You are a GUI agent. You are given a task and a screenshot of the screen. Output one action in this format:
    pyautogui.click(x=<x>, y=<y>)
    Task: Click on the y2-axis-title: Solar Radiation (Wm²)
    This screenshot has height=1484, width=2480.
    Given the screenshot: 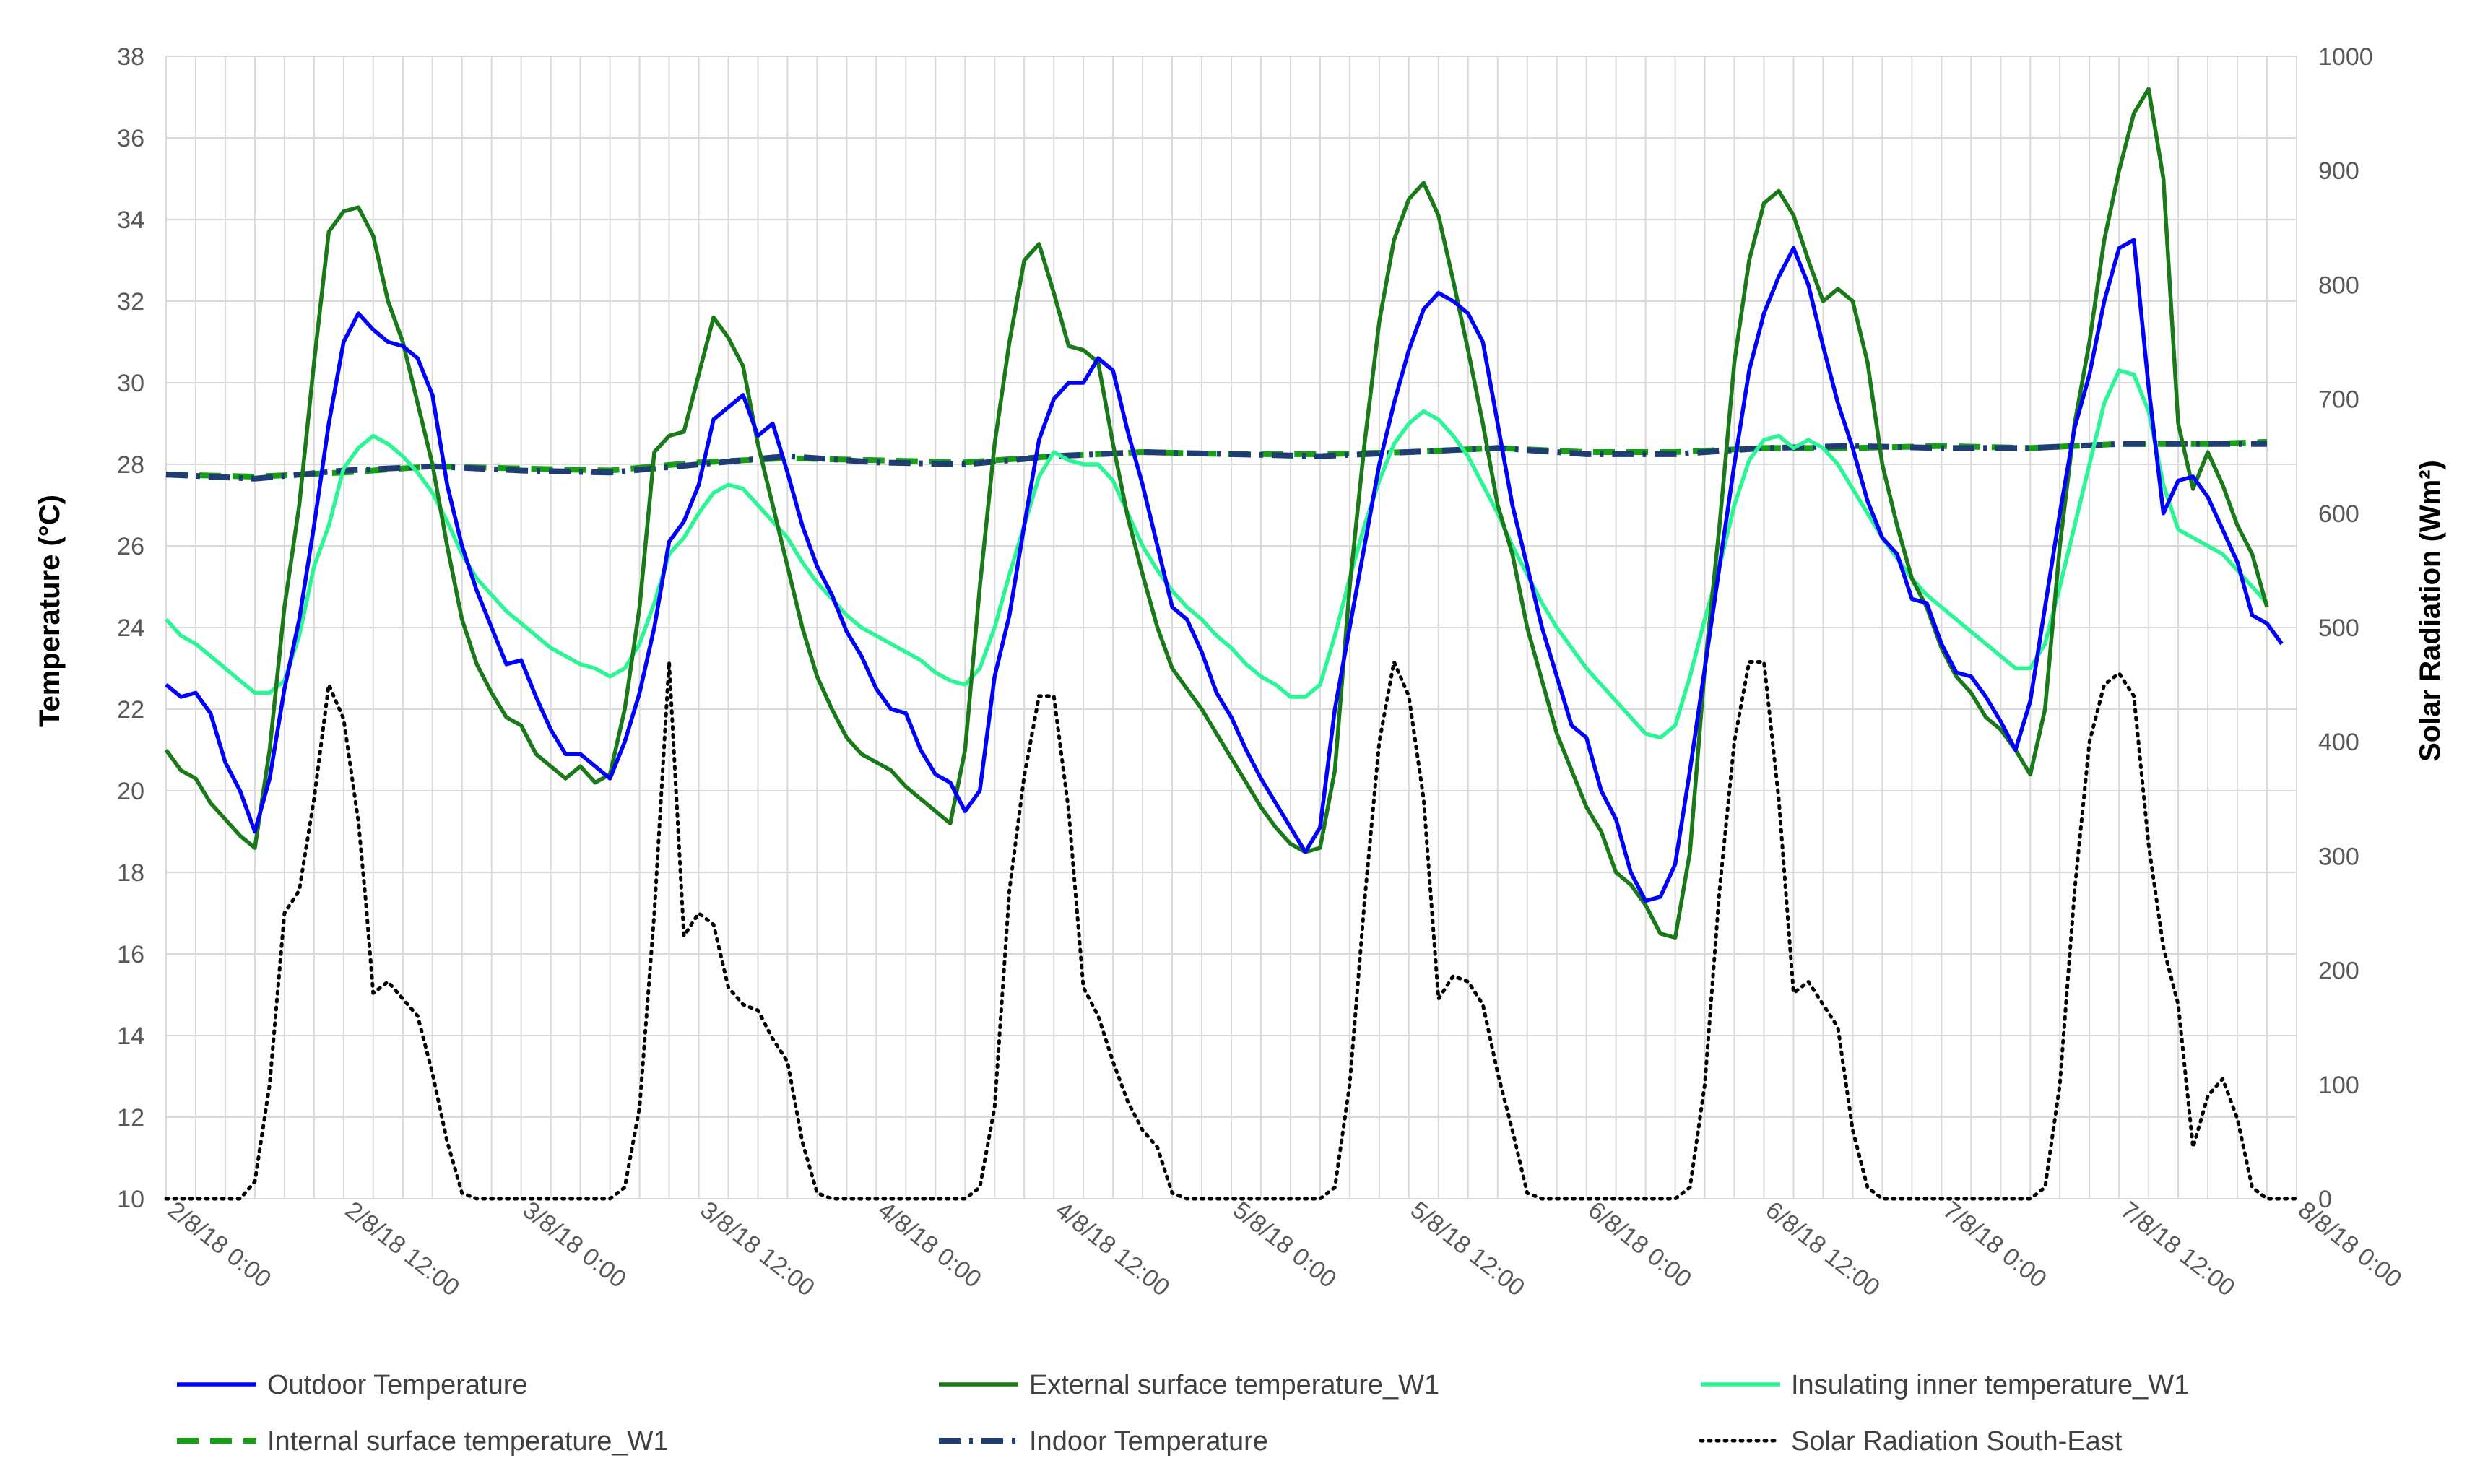 What is the action you would take?
    pyautogui.click(x=2430, y=611)
    